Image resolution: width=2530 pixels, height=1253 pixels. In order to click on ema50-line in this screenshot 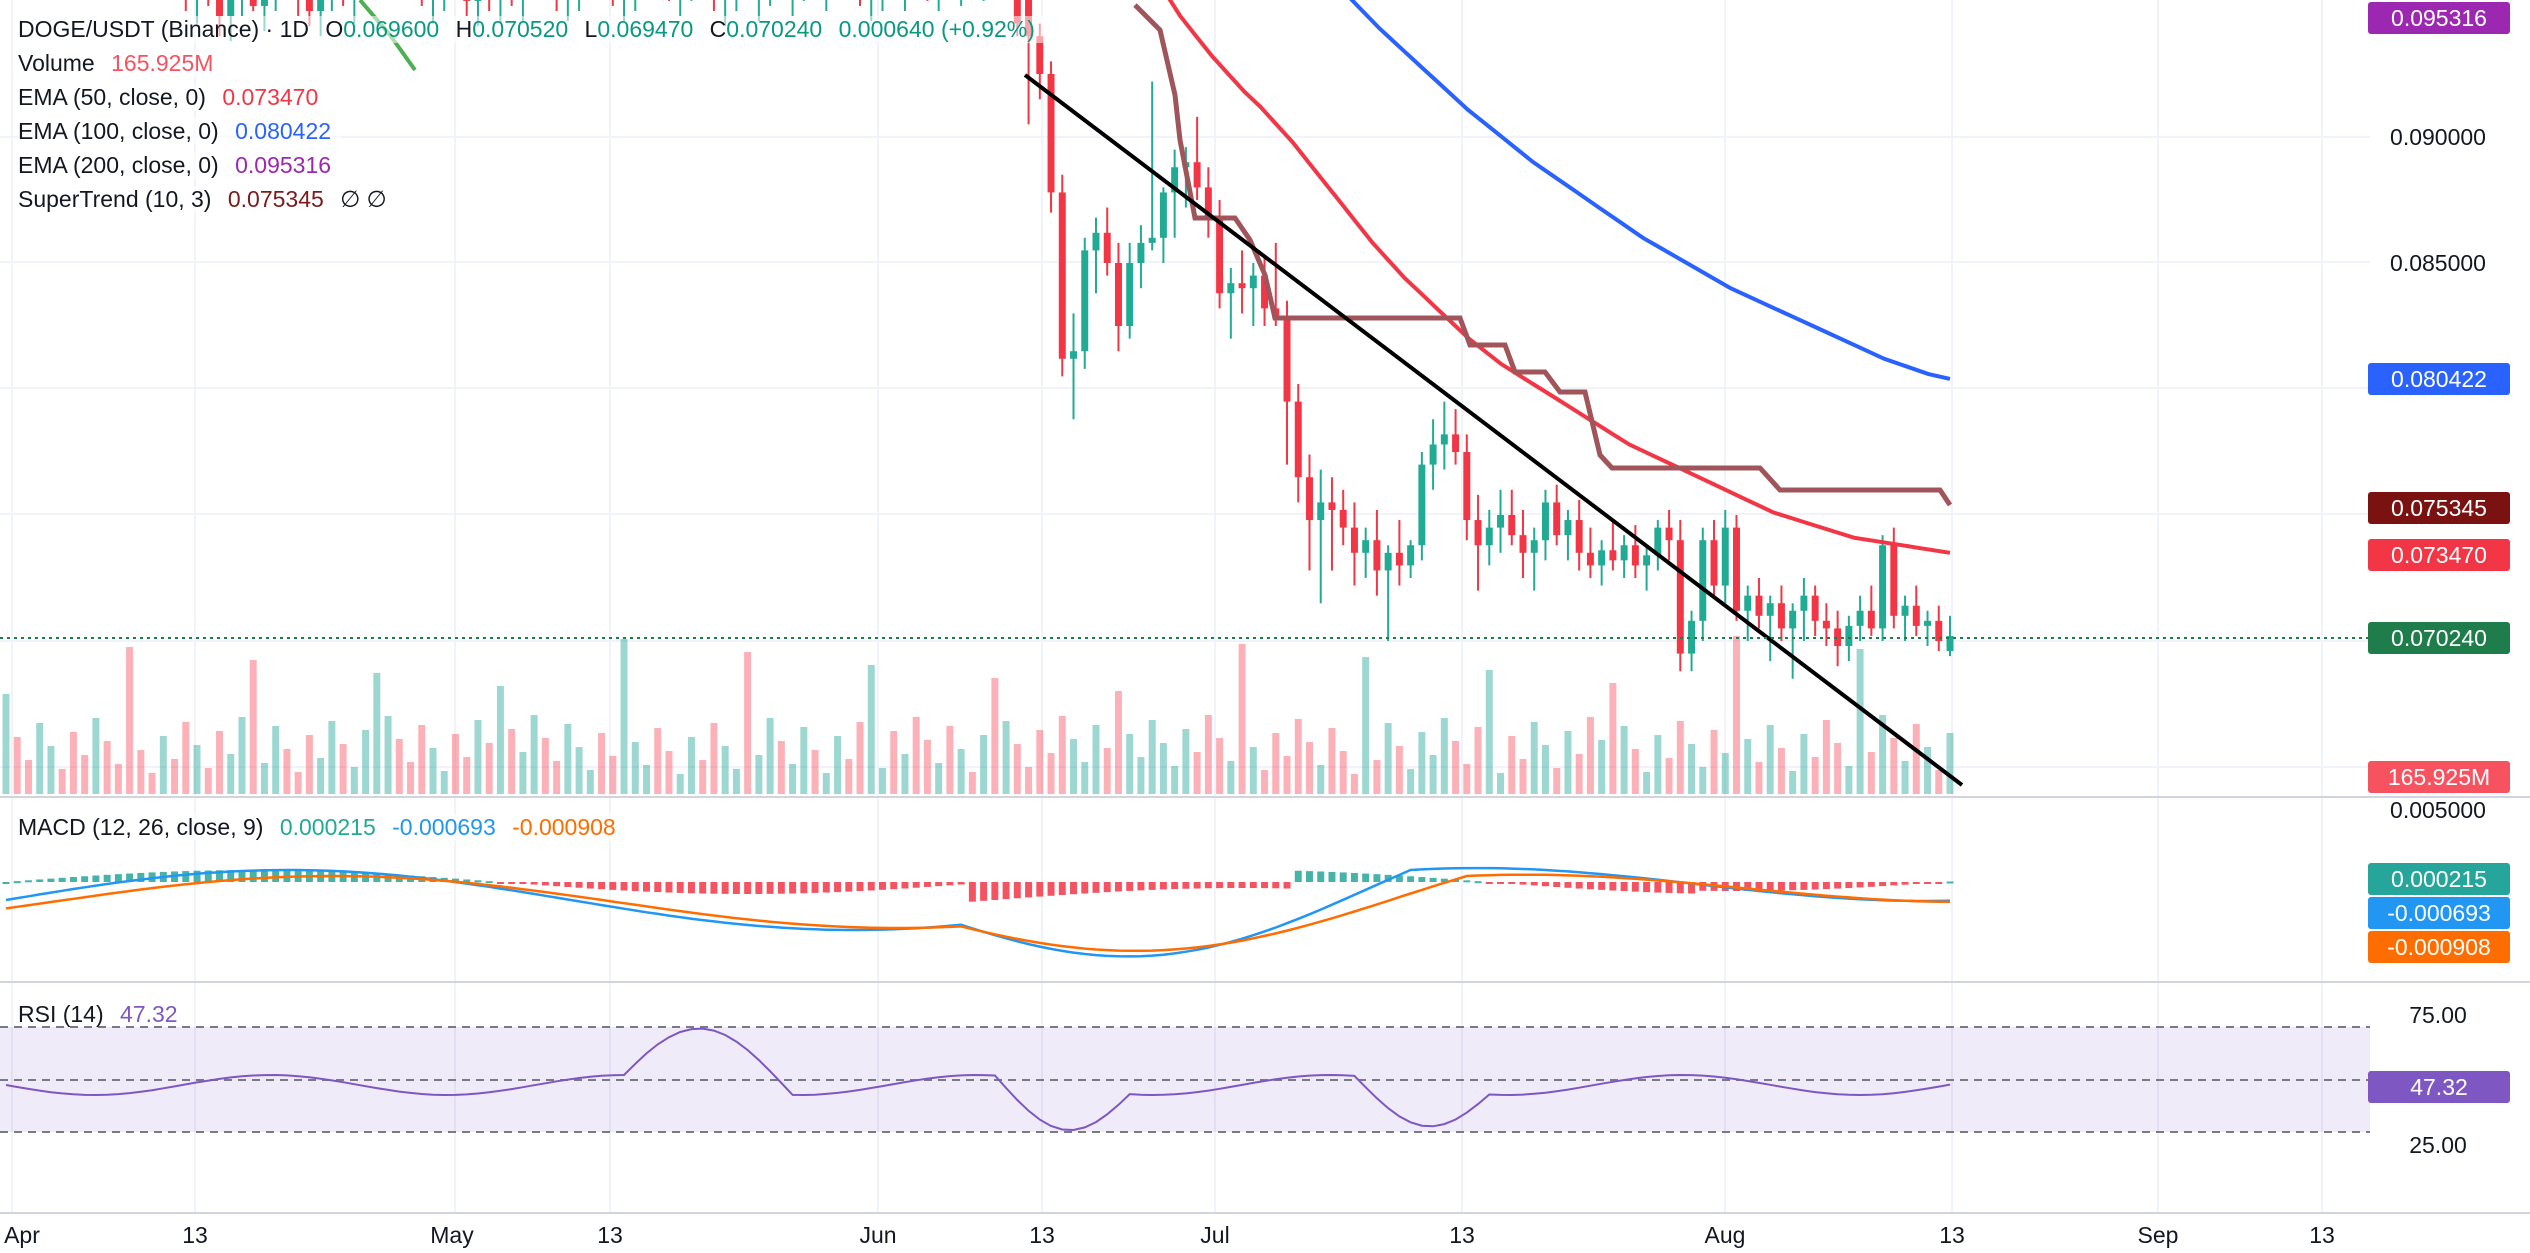, I will do `click(1559, 277)`.